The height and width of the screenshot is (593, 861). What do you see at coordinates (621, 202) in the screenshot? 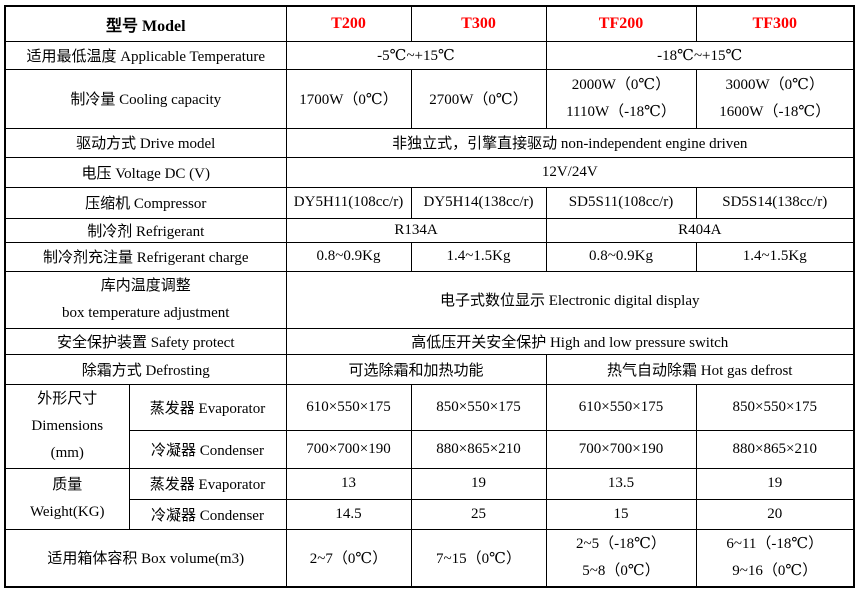
I see `cell-compressor-tf200: SD5S11(108cc/r)` at bounding box center [621, 202].